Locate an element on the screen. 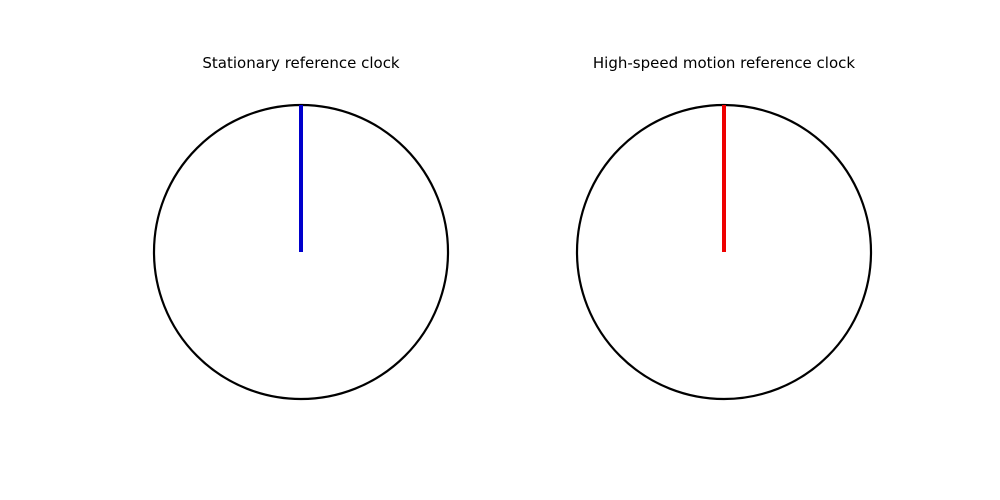 Image resolution: width=1000 pixels, height=500 pixels. high-speed-clock-title: High-speed motion reference clock is located at coordinates (724, 63).